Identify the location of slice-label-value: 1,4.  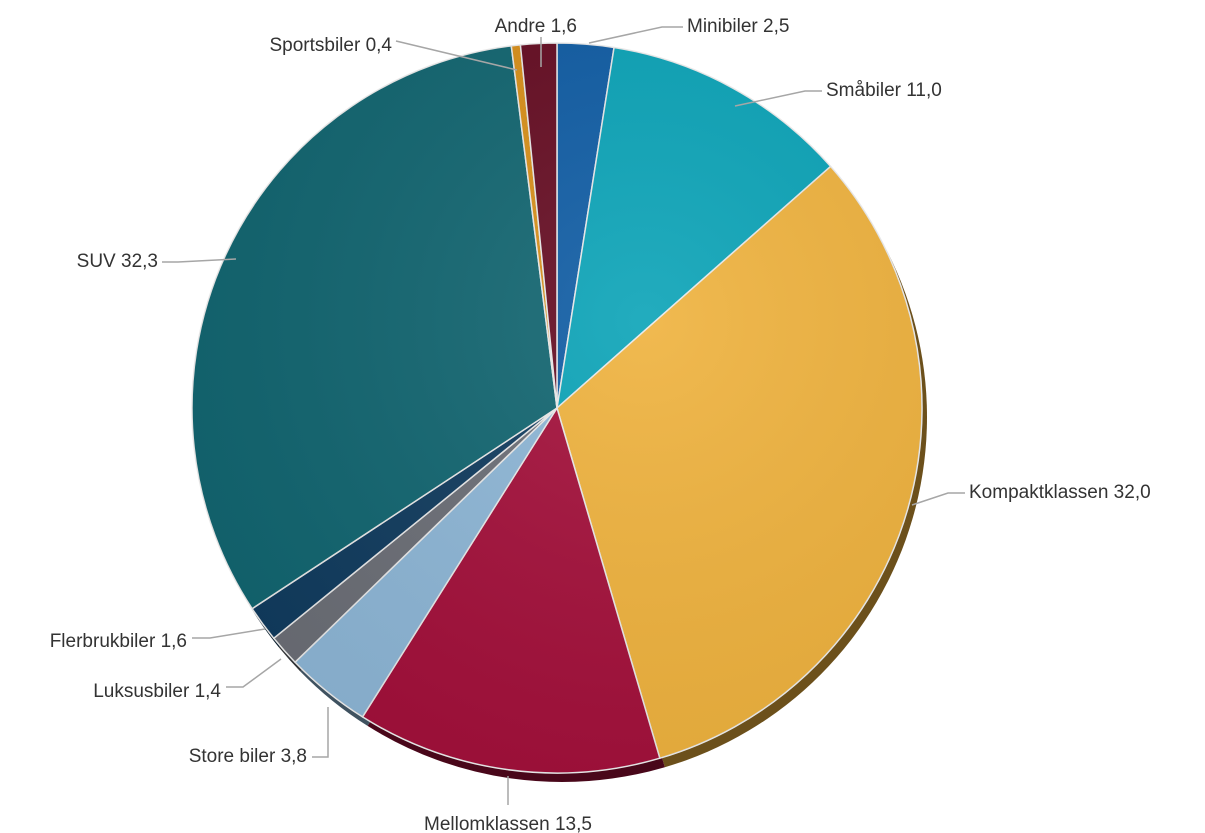
(205, 691).